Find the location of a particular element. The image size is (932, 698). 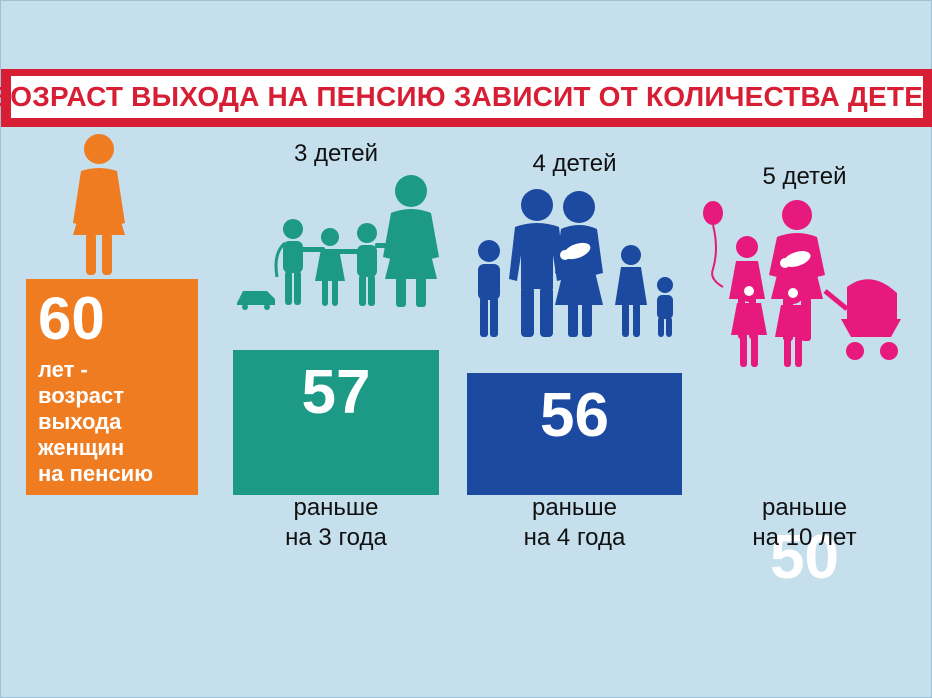

base-note-line: женщин is located at coordinates (81, 447).